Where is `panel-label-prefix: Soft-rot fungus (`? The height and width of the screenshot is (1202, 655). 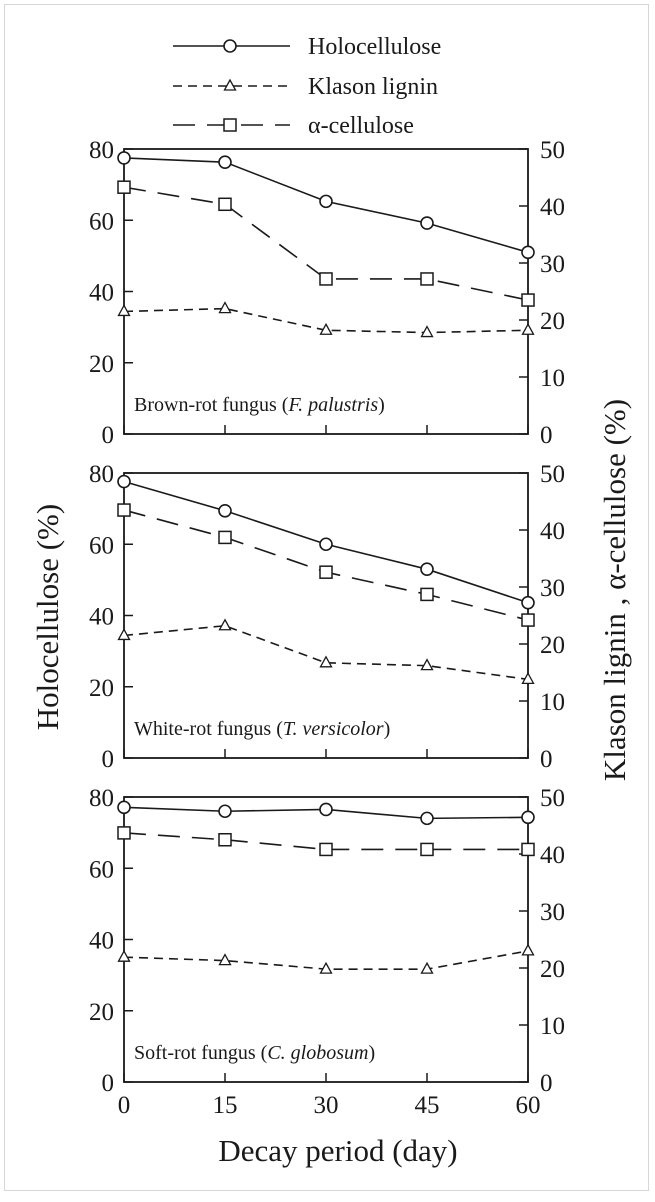 panel-label-prefix: Soft-rot fungus ( is located at coordinates (201, 1053).